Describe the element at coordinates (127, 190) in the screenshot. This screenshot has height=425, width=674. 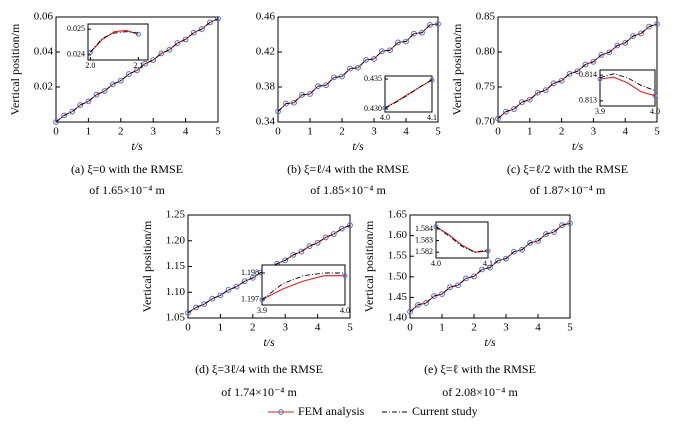
I see `caption: of 1.65×10⁻⁴ m` at that location.